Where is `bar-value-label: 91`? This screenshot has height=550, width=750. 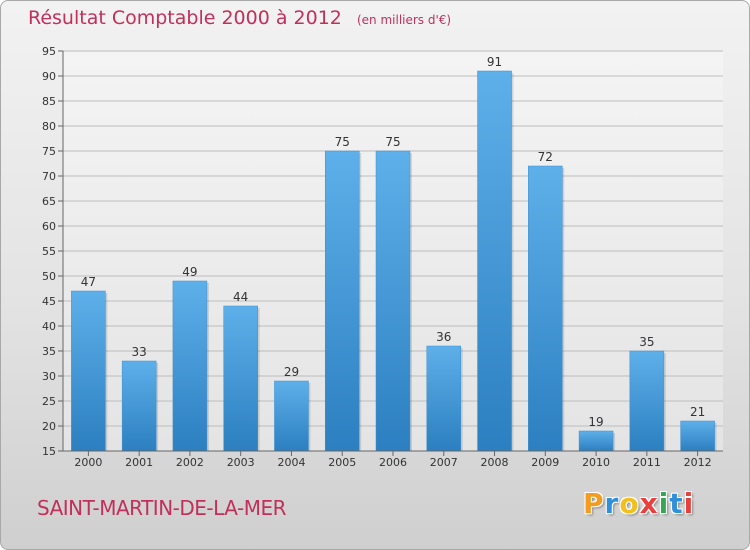 bar-value-label: 91 is located at coordinates (494, 62).